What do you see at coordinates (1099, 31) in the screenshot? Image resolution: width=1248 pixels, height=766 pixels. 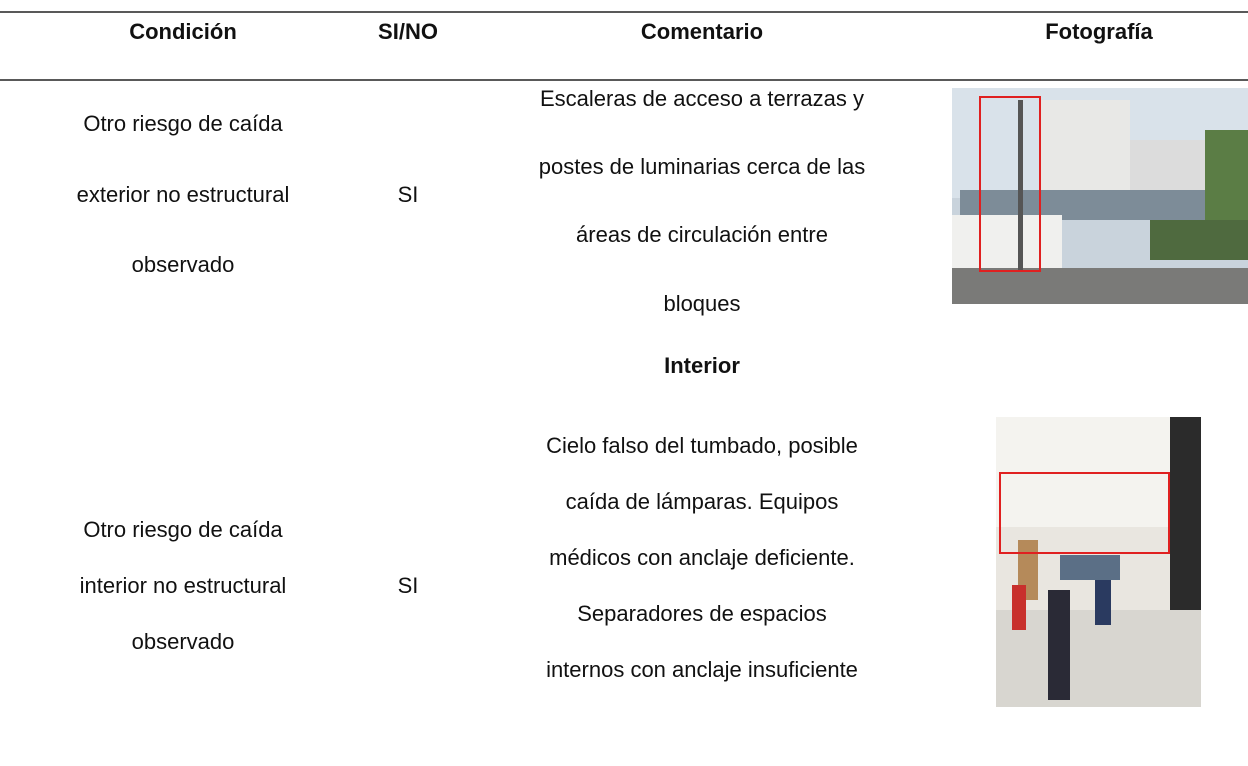 I see `header-cell: Fotografía` at bounding box center [1099, 31].